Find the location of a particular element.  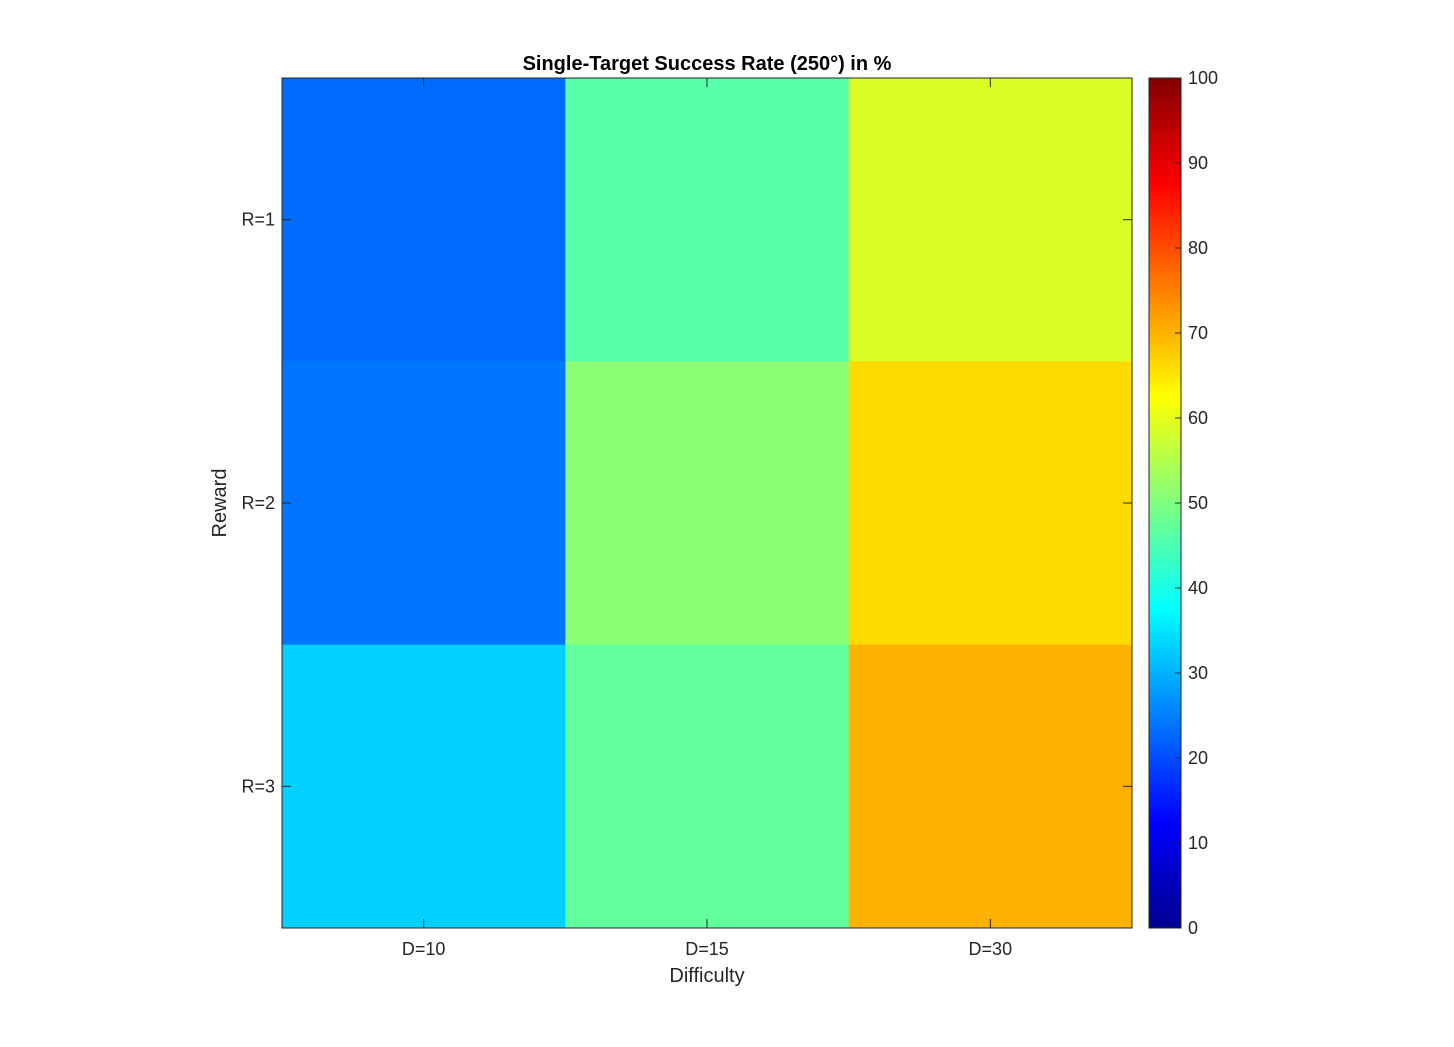

x-tick-label: D=15 is located at coordinates (707, 949).